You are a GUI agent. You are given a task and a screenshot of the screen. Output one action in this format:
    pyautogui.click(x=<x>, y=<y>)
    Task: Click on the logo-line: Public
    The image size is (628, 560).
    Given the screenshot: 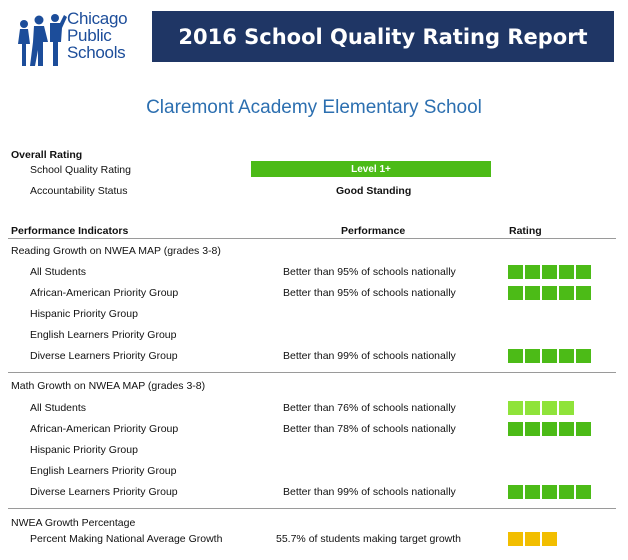 What is the action you would take?
    pyautogui.click(x=89, y=35)
    